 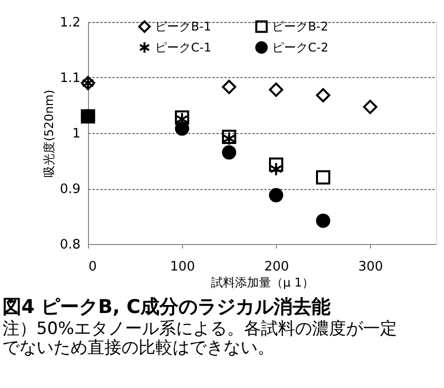 I want to click on legend-label: ピークC-1, so click(x=183, y=47).